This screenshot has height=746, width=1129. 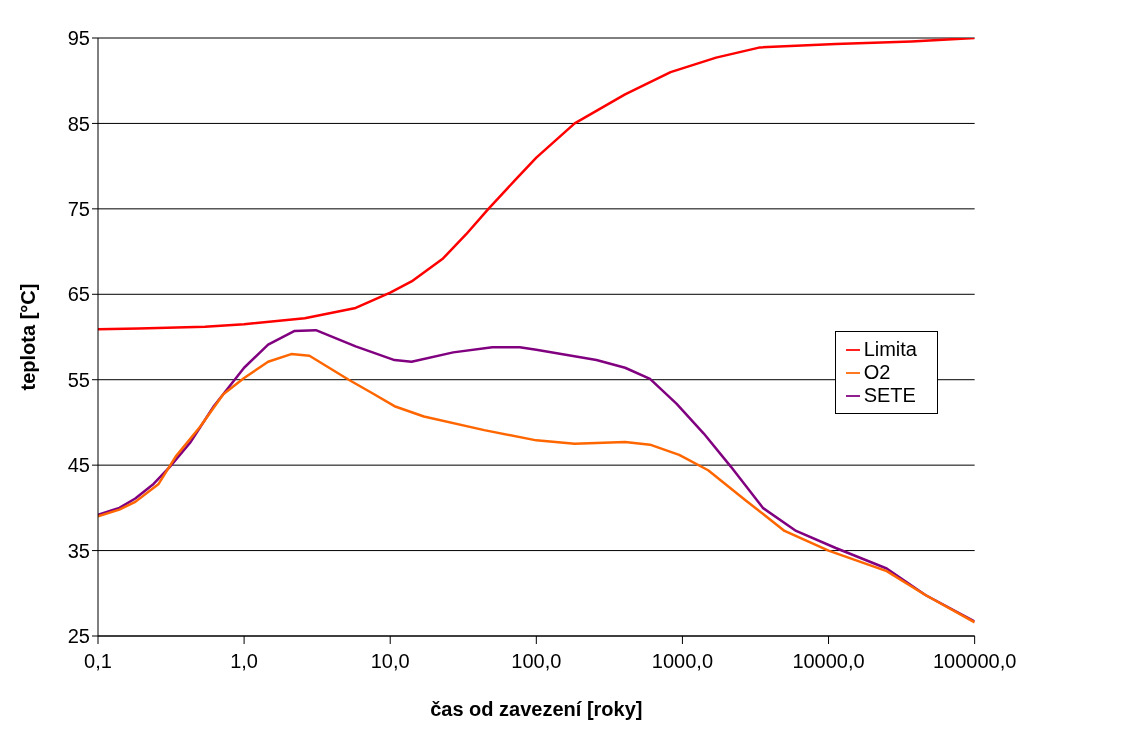 I want to click on x-axis-title: čas od zavezení [roky], so click(x=536, y=709).